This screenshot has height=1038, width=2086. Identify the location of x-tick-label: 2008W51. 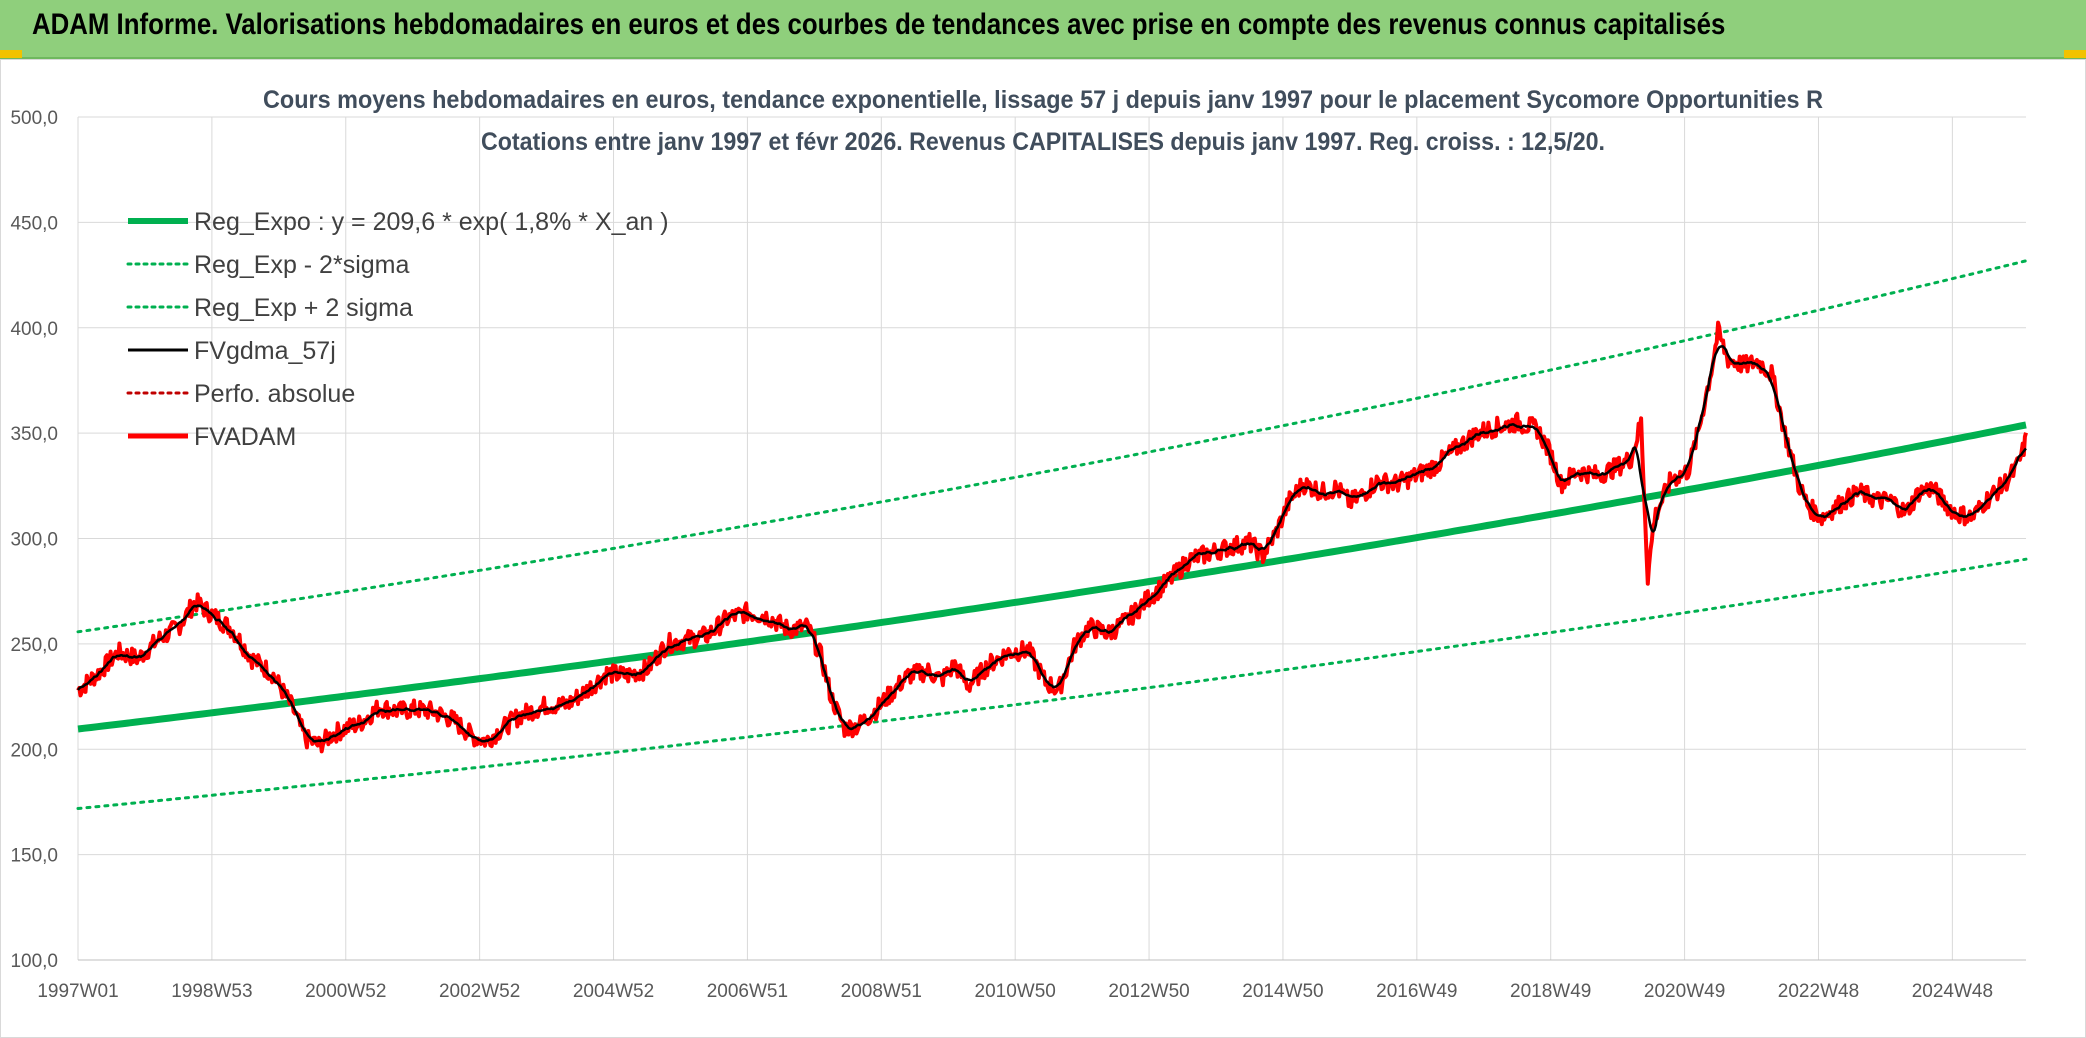
(881, 991).